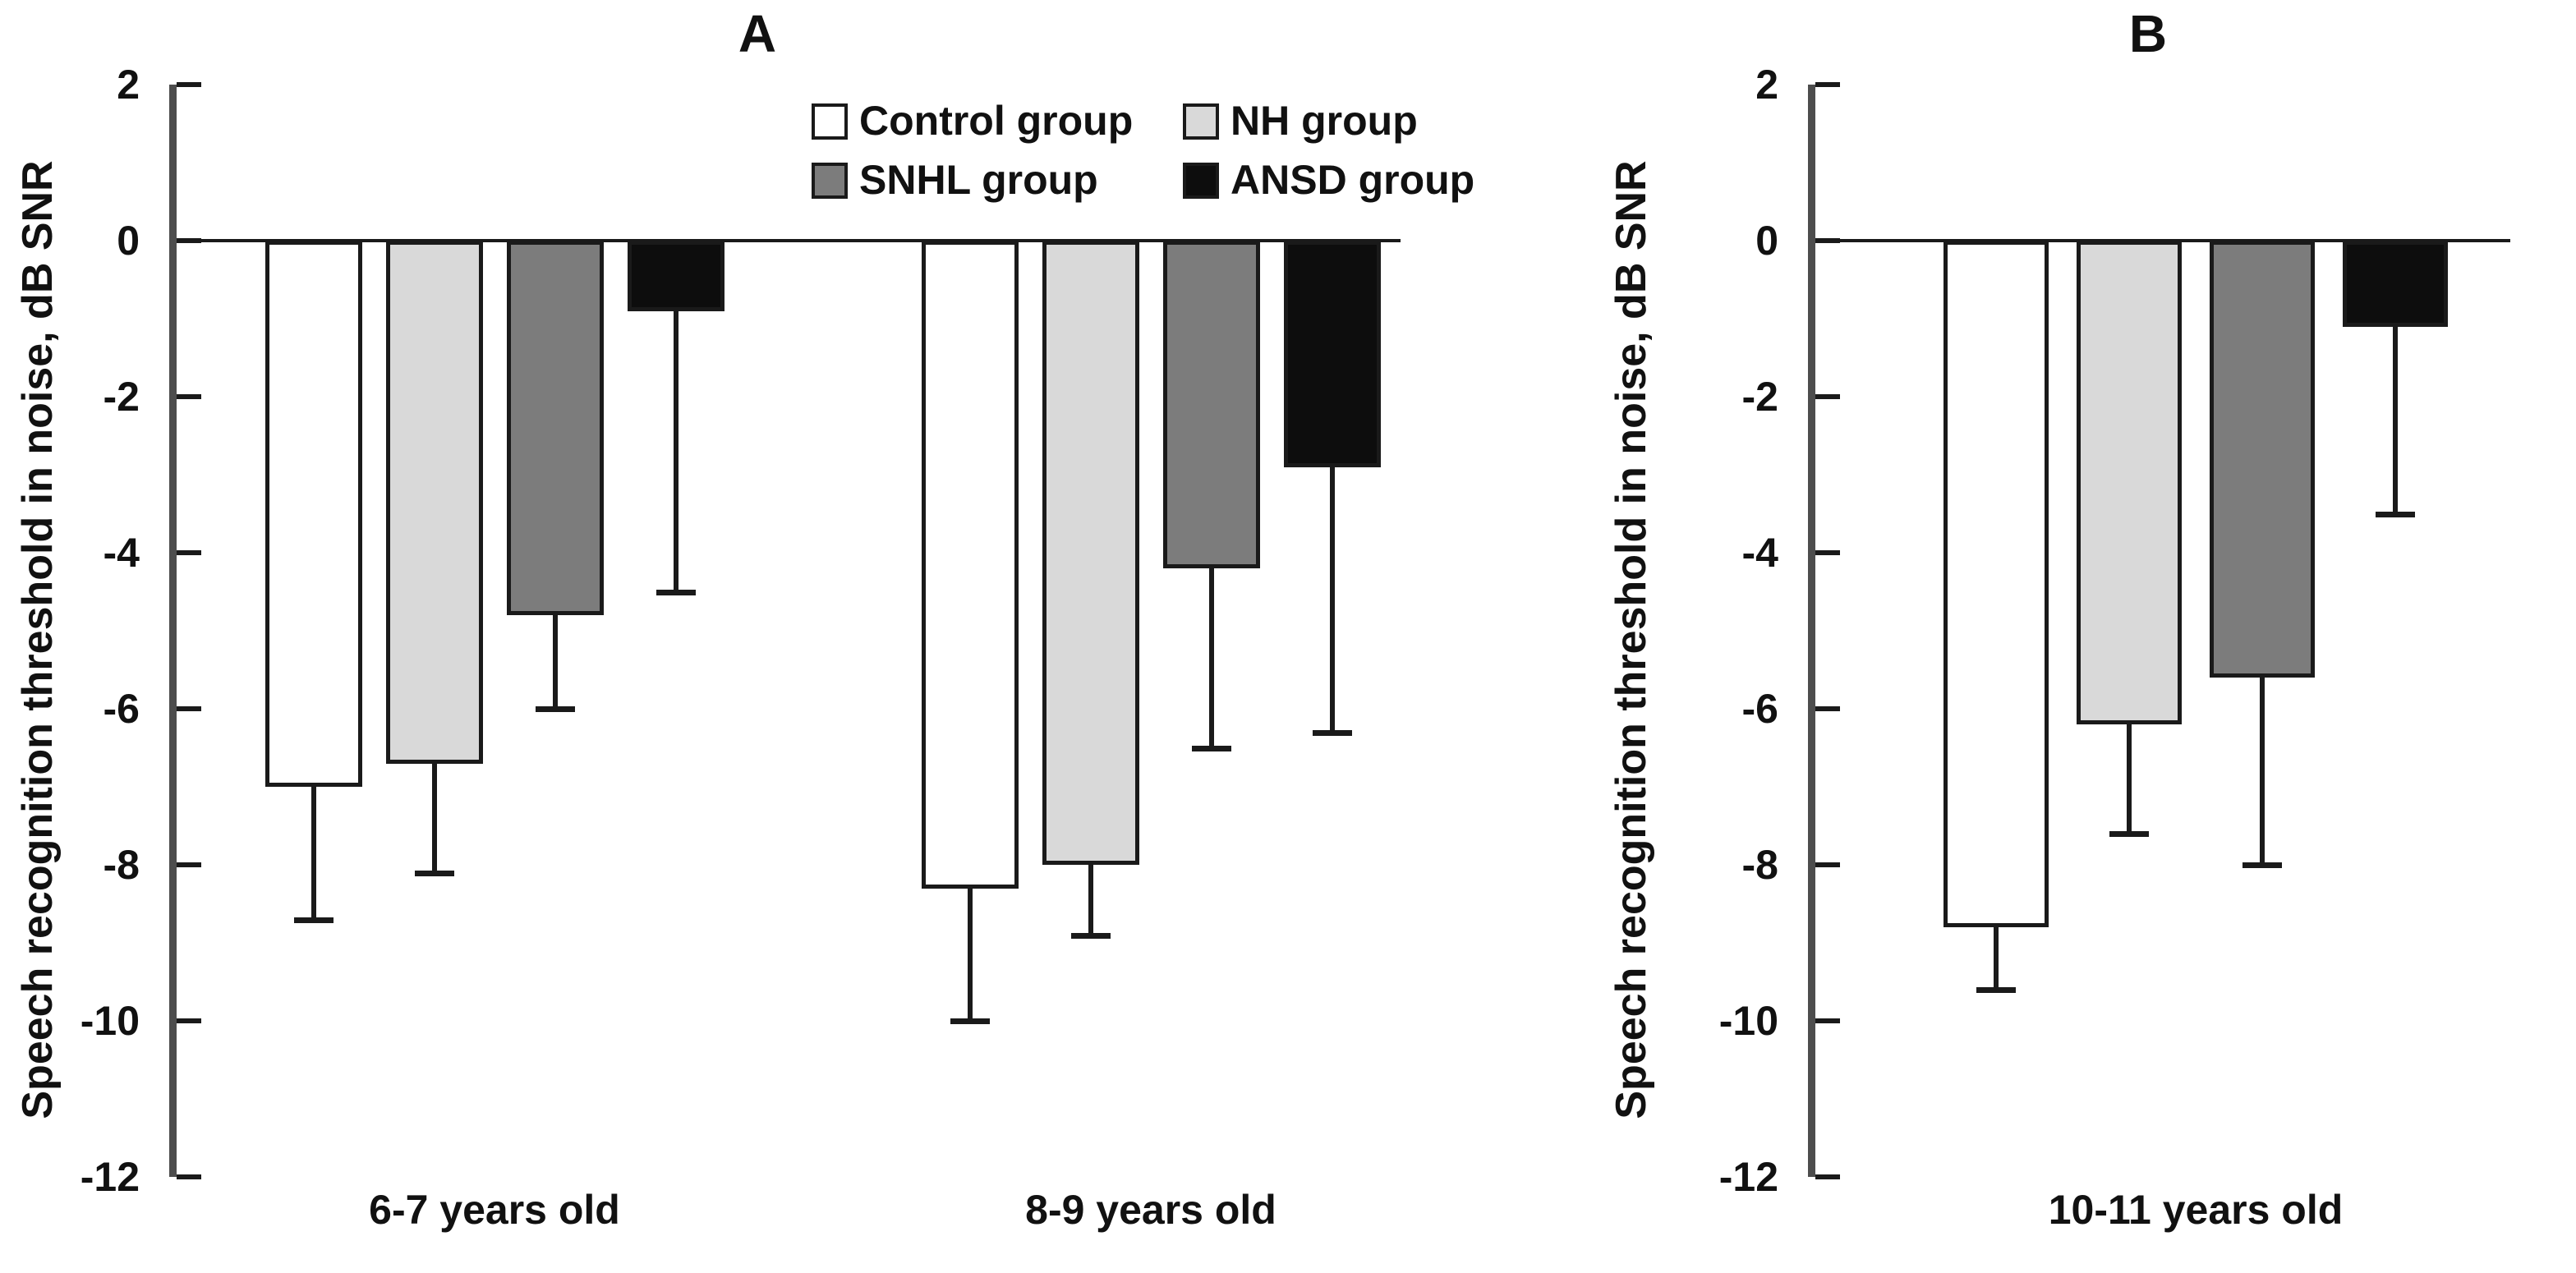 This screenshot has height=1273, width=2576. What do you see at coordinates (434, 873) in the screenshot?
I see `error-bar-cap-nh-group-6-7-years-old` at bounding box center [434, 873].